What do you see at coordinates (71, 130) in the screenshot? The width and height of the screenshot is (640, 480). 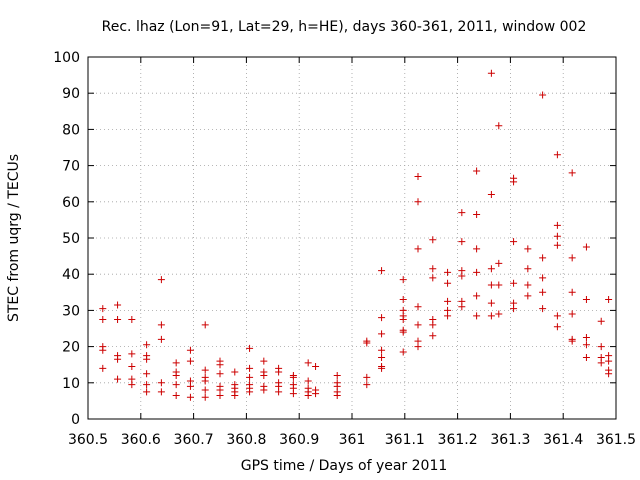 I see `y-tick-label: 80` at bounding box center [71, 130].